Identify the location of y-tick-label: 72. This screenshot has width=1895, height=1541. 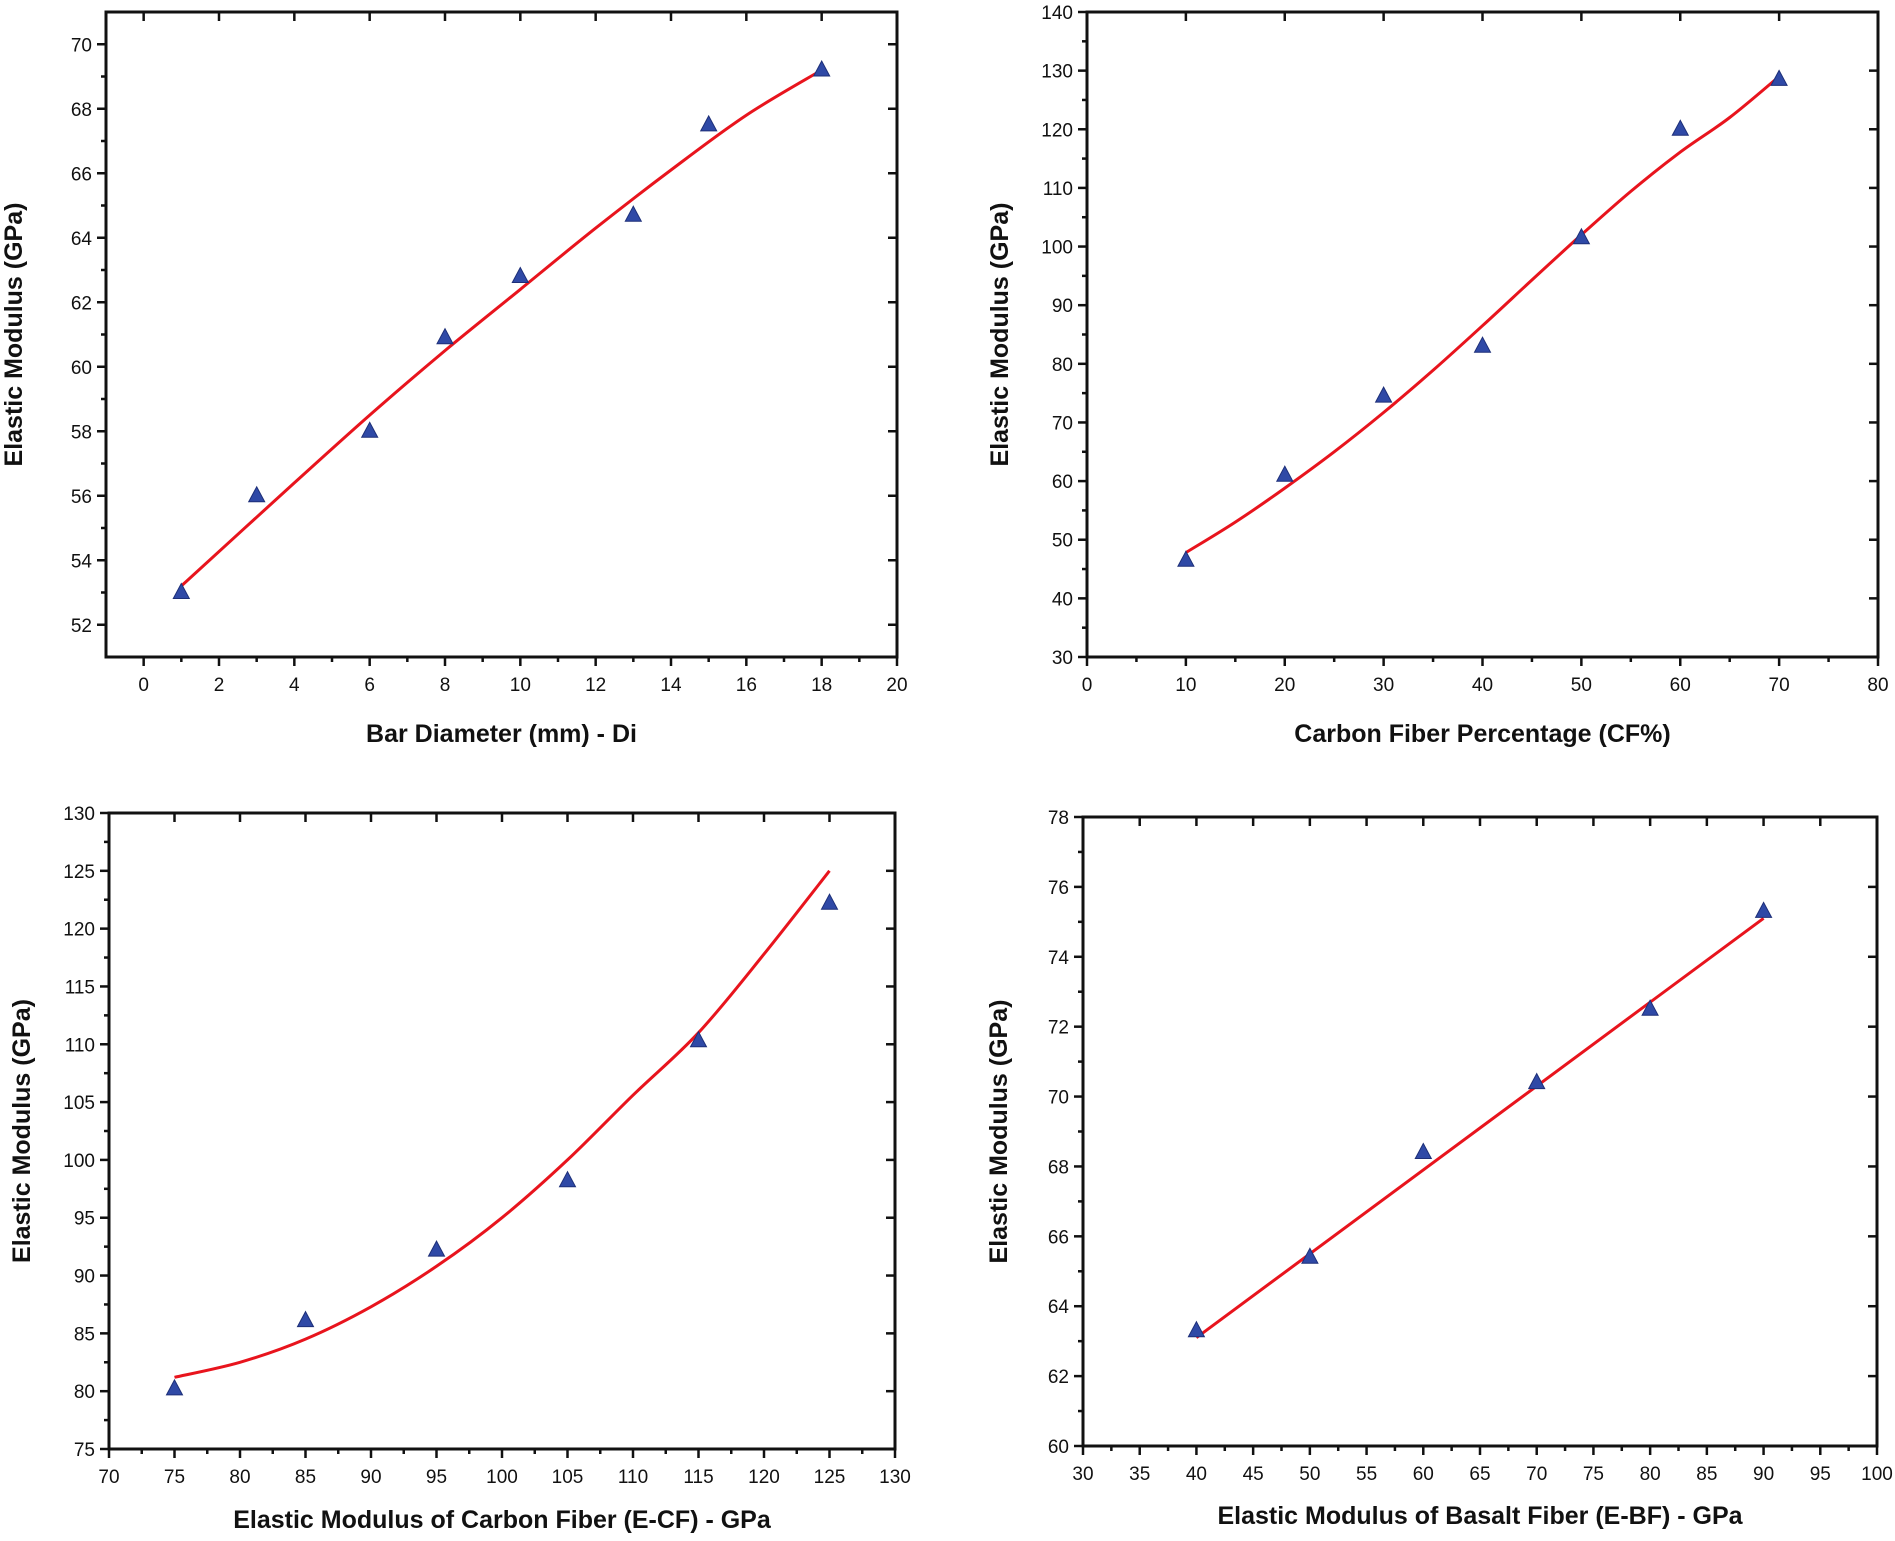
(1058, 1028).